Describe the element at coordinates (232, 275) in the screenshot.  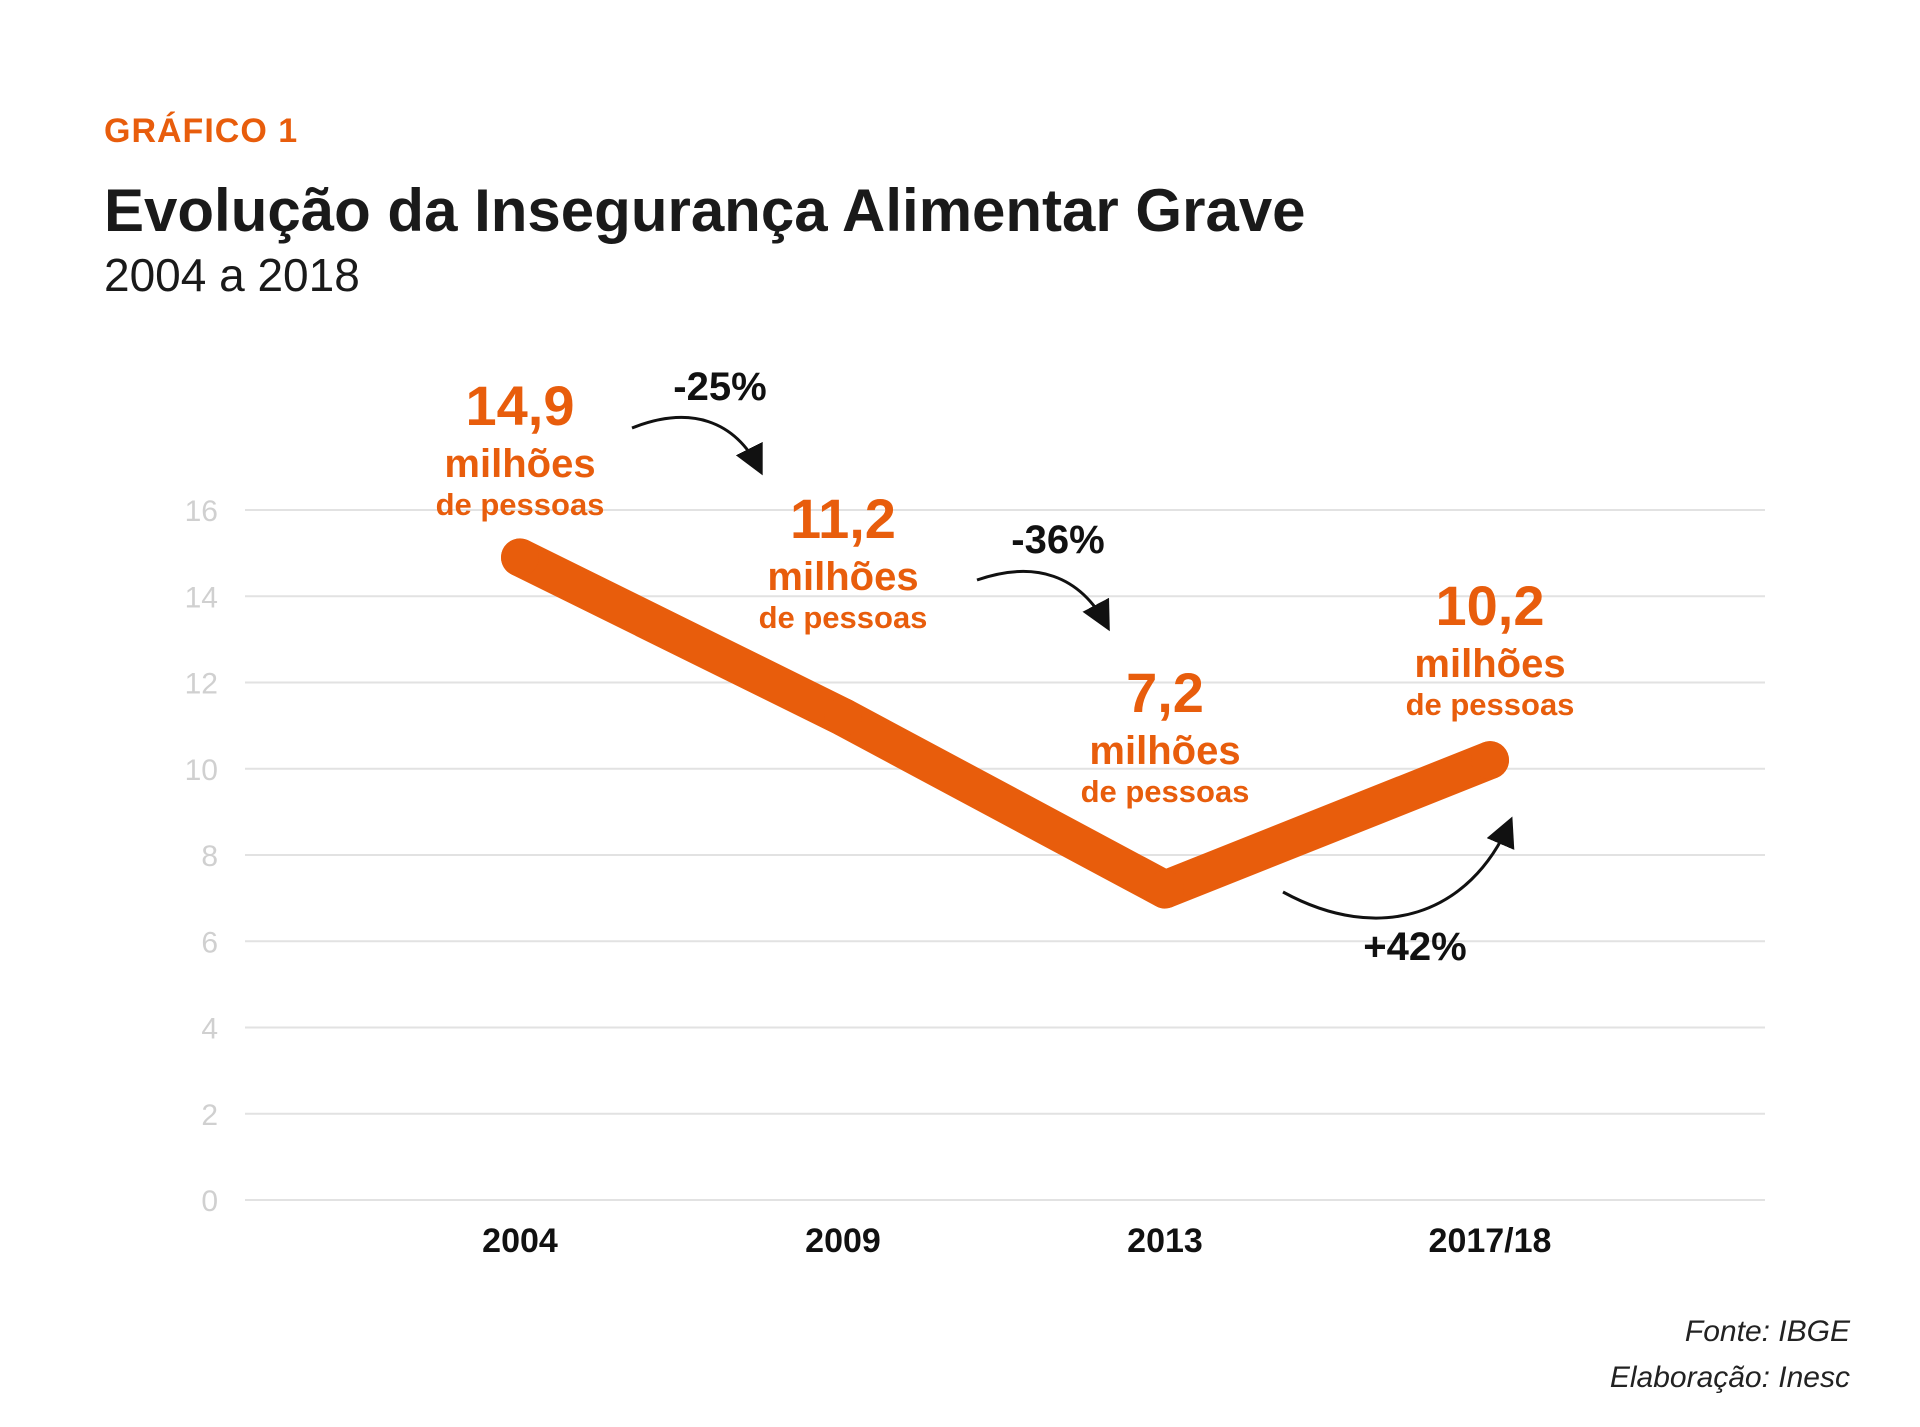
I see `chart-subtitle: 2004 a 2018` at that location.